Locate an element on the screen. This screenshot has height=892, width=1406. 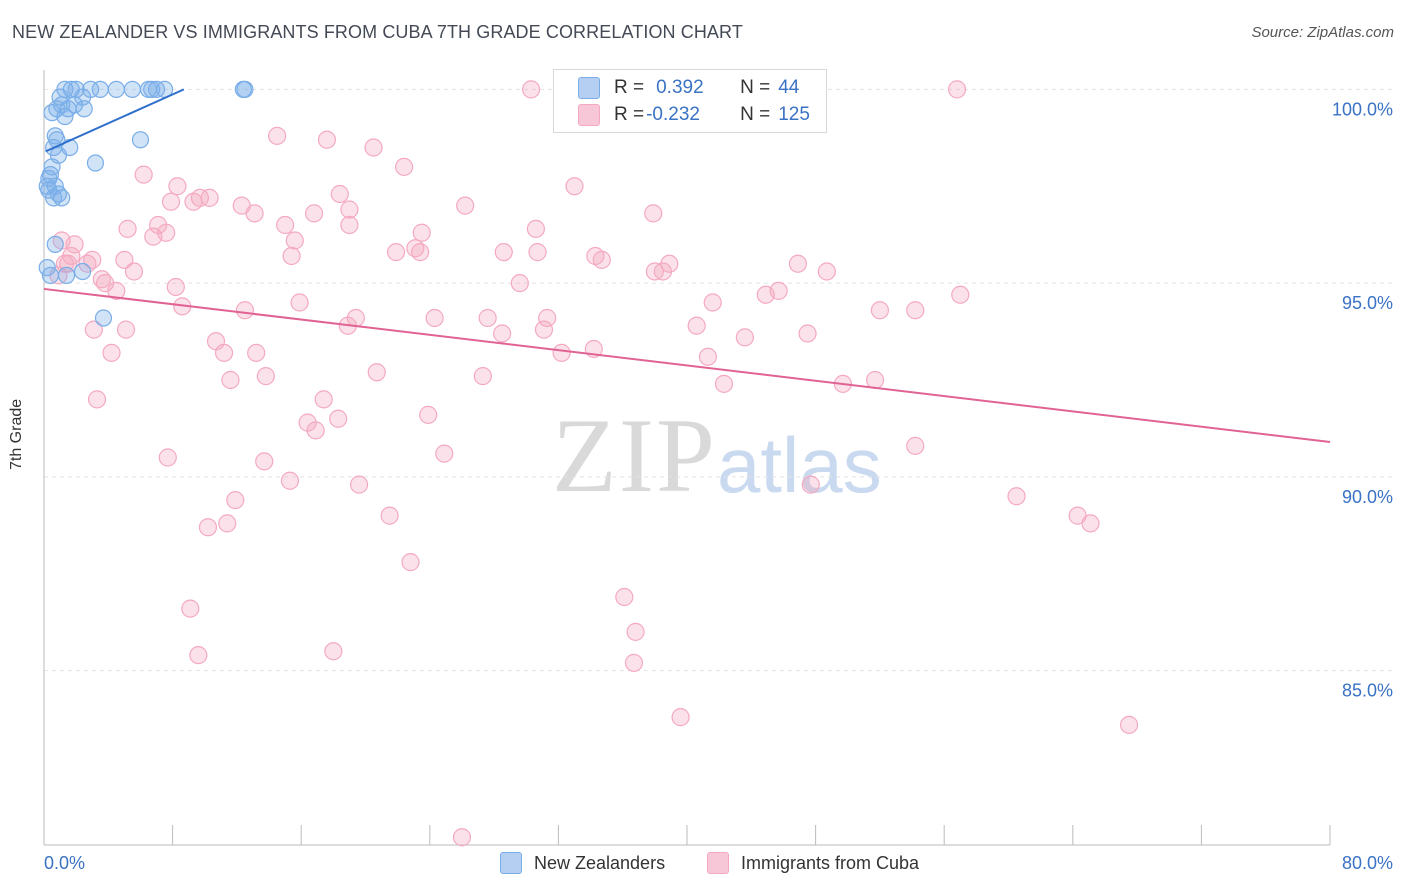
legend-item-immigrants-from-cuba: Immigrants from Cuba is located at coordinates (813, 863).